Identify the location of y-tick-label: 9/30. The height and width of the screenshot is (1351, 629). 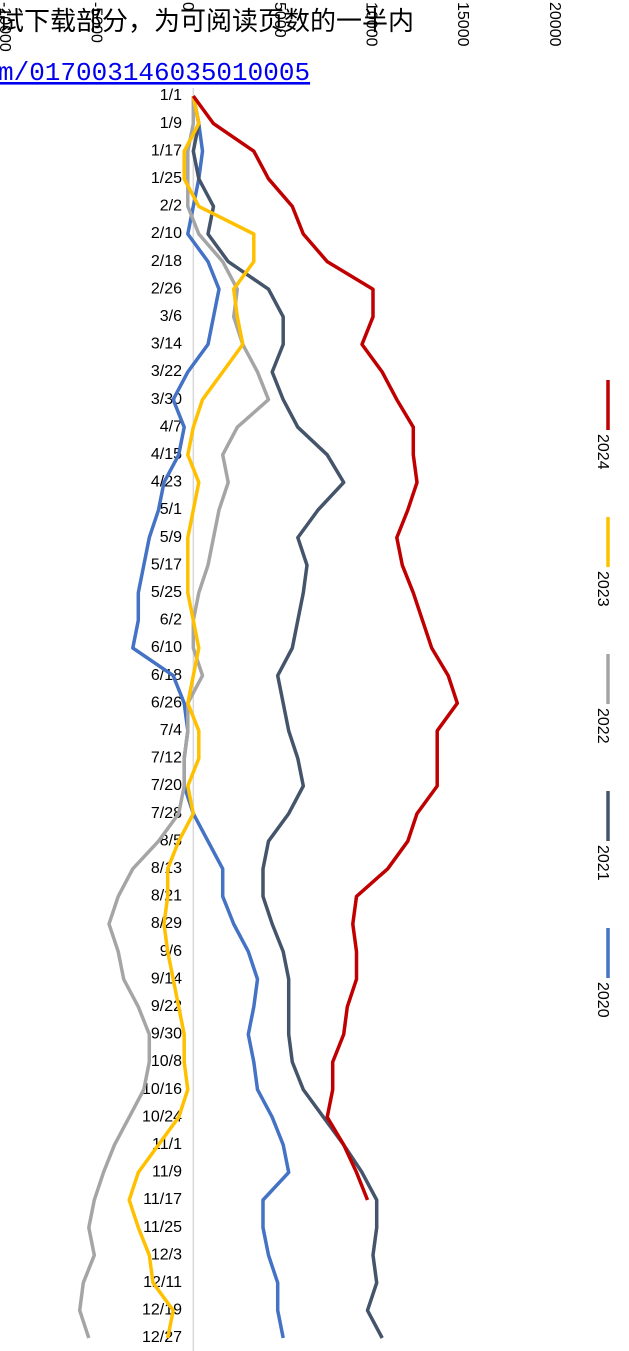
(166, 1034).